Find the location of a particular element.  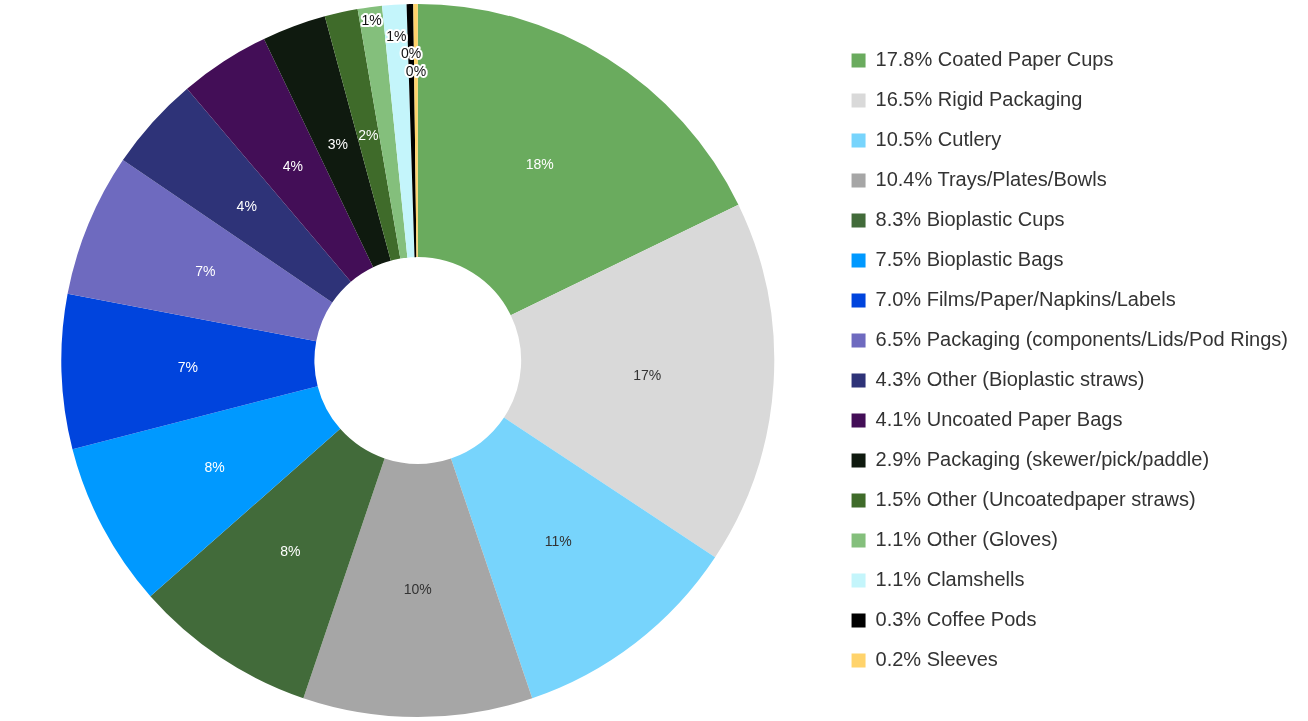

data-label: 17% is located at coordinates (647, 374).